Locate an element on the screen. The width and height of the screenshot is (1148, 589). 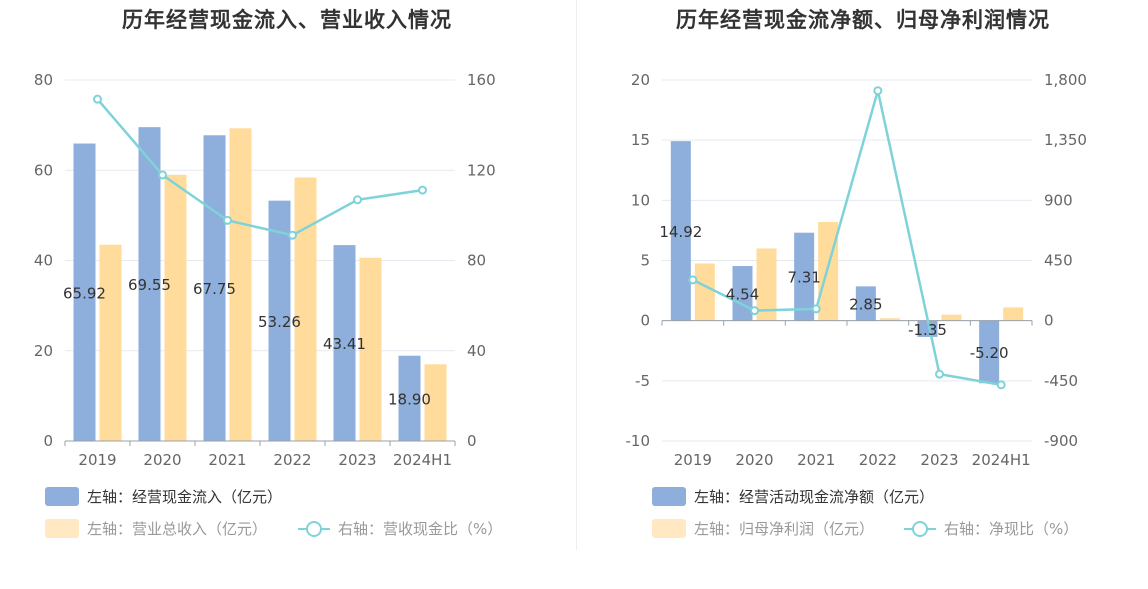
x-tick-label: 2022 is located at coordinates (292, 460).